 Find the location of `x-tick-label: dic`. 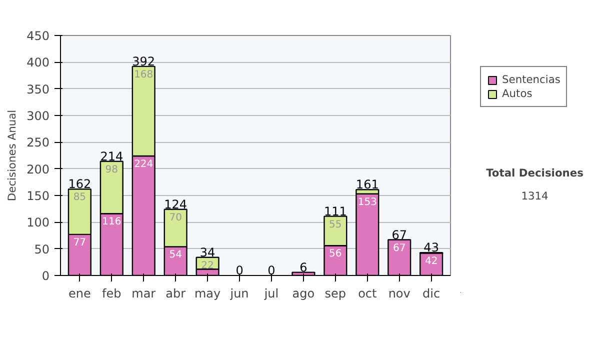

x-tick-label: dic is located at coordinates (431, 293).